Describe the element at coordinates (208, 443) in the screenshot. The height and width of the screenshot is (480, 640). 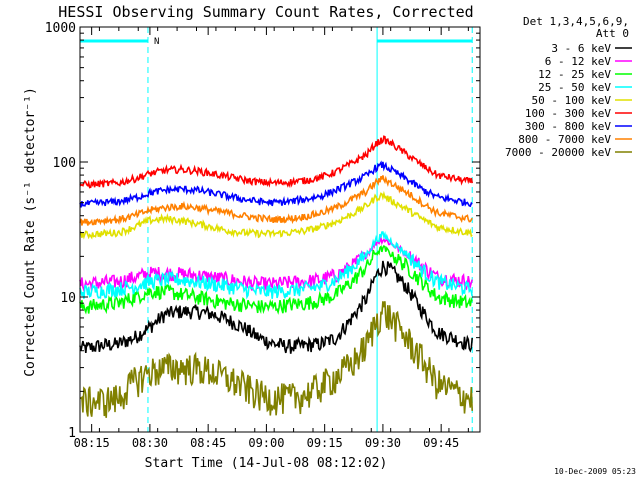
I see `x-tick-label: 08:45` at that location.